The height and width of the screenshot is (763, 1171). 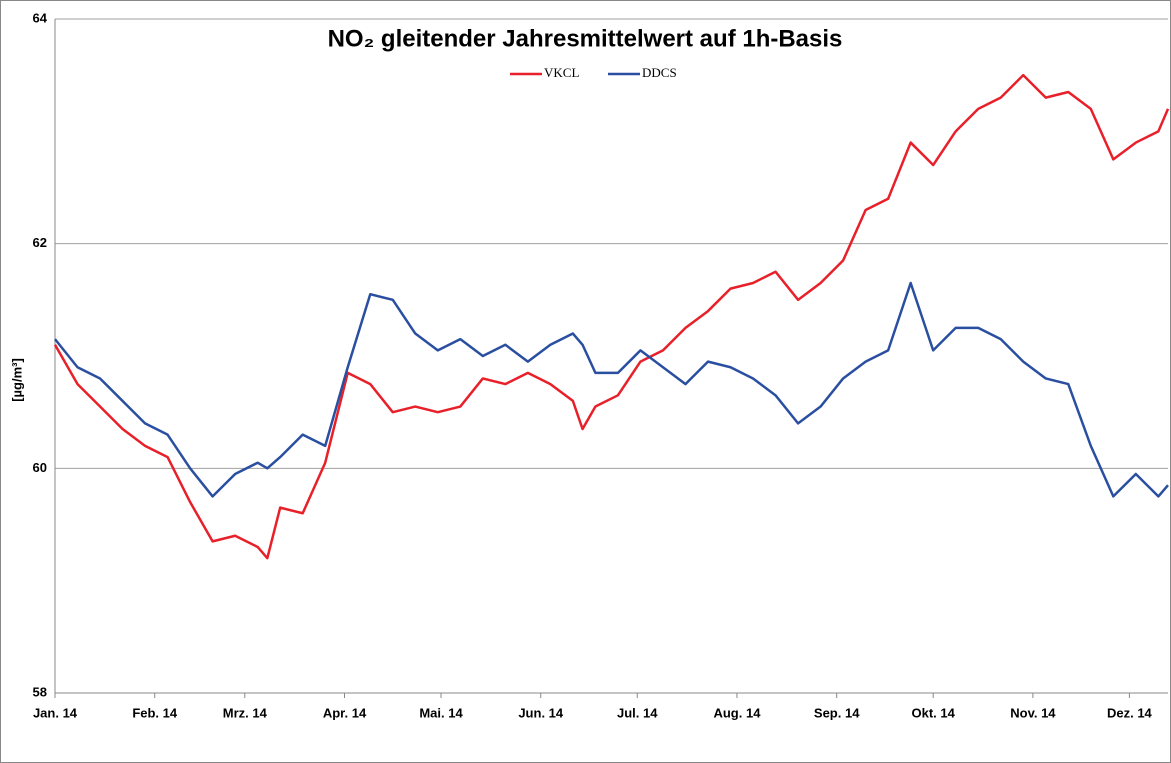 I want to click on y-tick-label: 60, so click(x=40, y=467).